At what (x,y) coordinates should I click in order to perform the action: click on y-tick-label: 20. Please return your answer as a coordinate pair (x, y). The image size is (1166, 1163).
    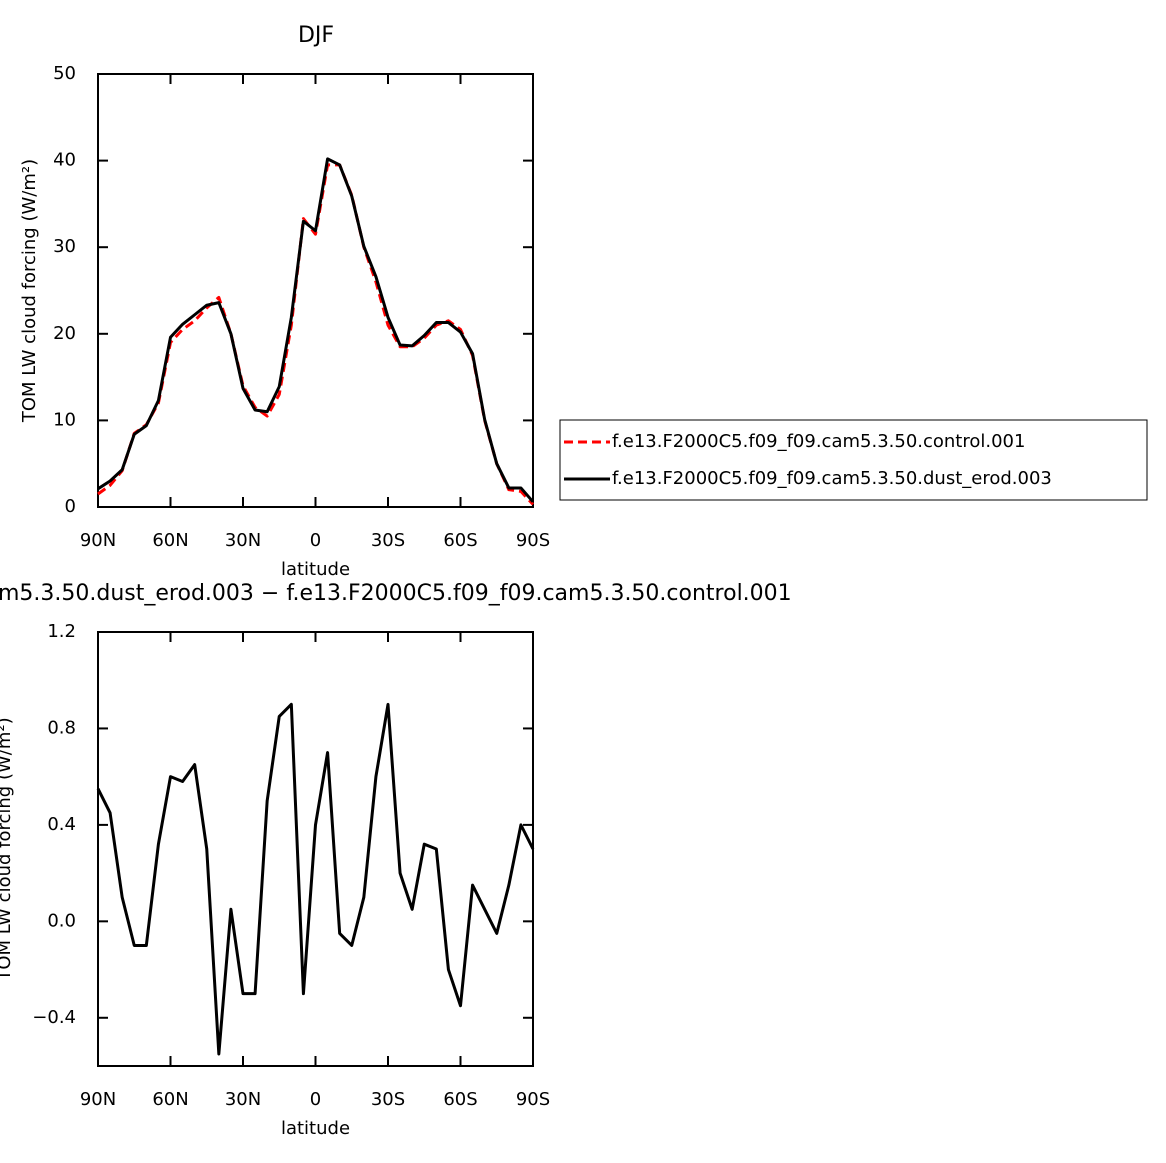
    Looking at the image, I should click on (64, 333).